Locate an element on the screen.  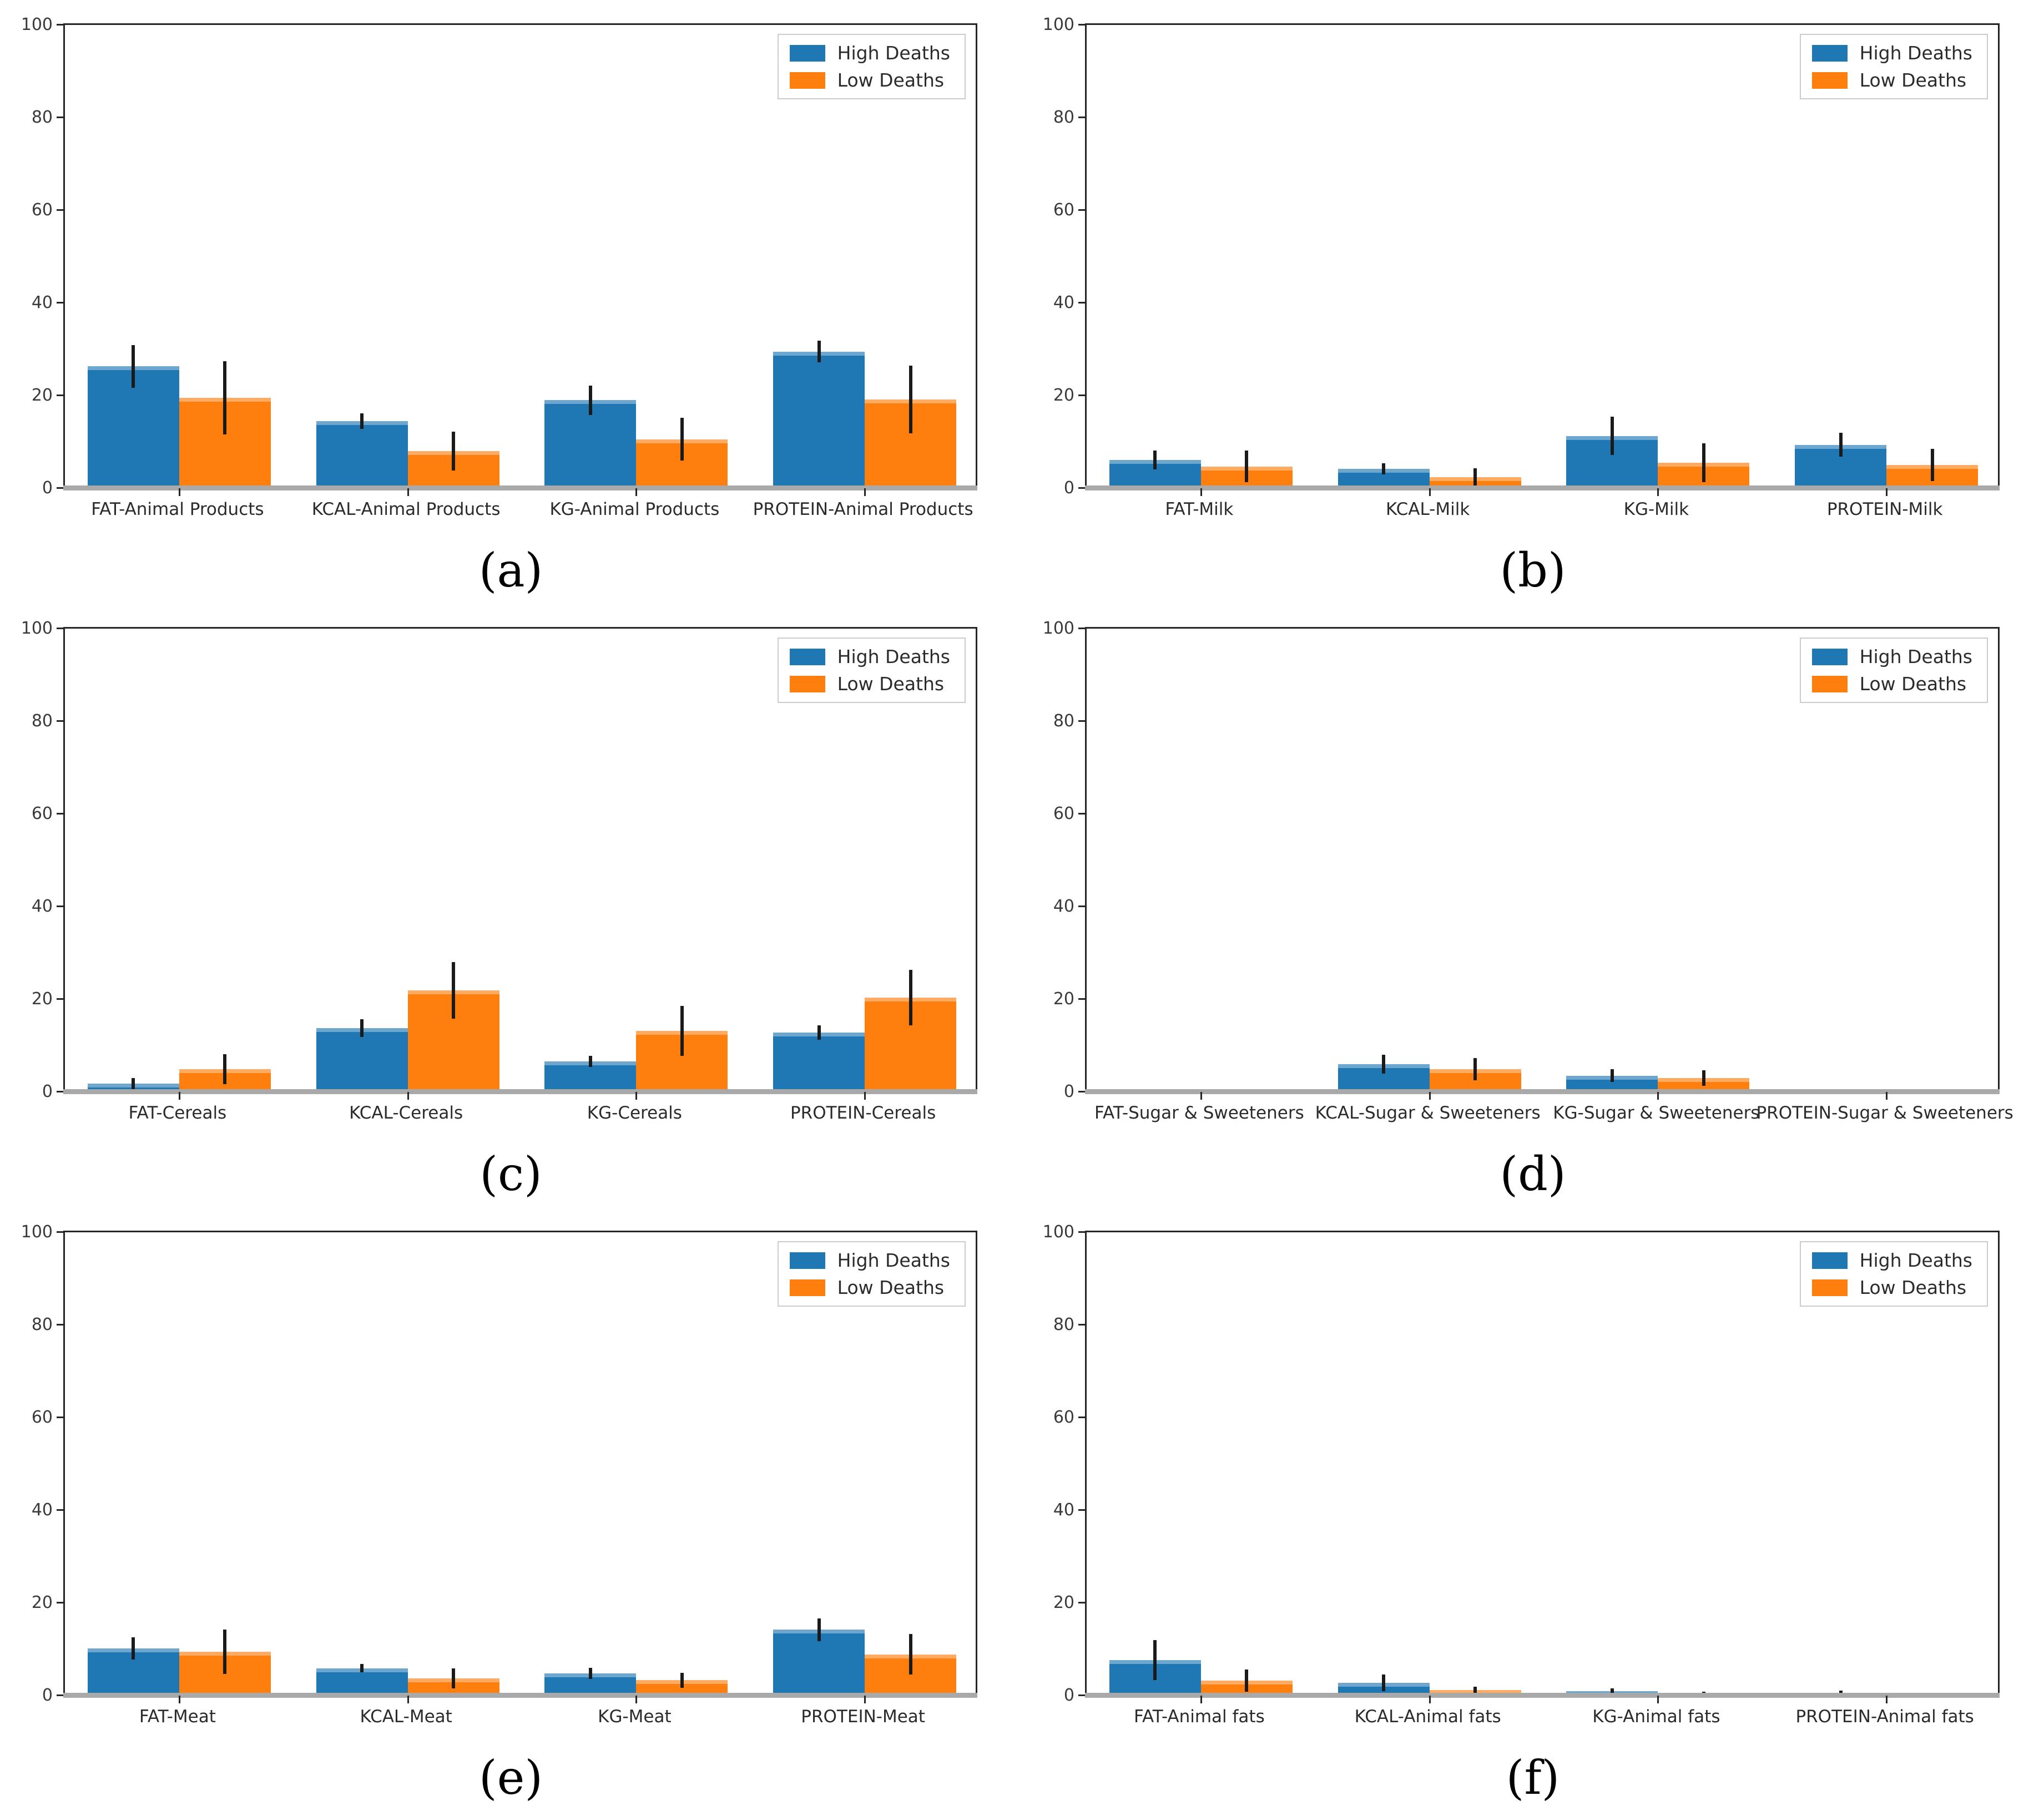
y-tick-label: 80 is located at coordinates (1064, 117).